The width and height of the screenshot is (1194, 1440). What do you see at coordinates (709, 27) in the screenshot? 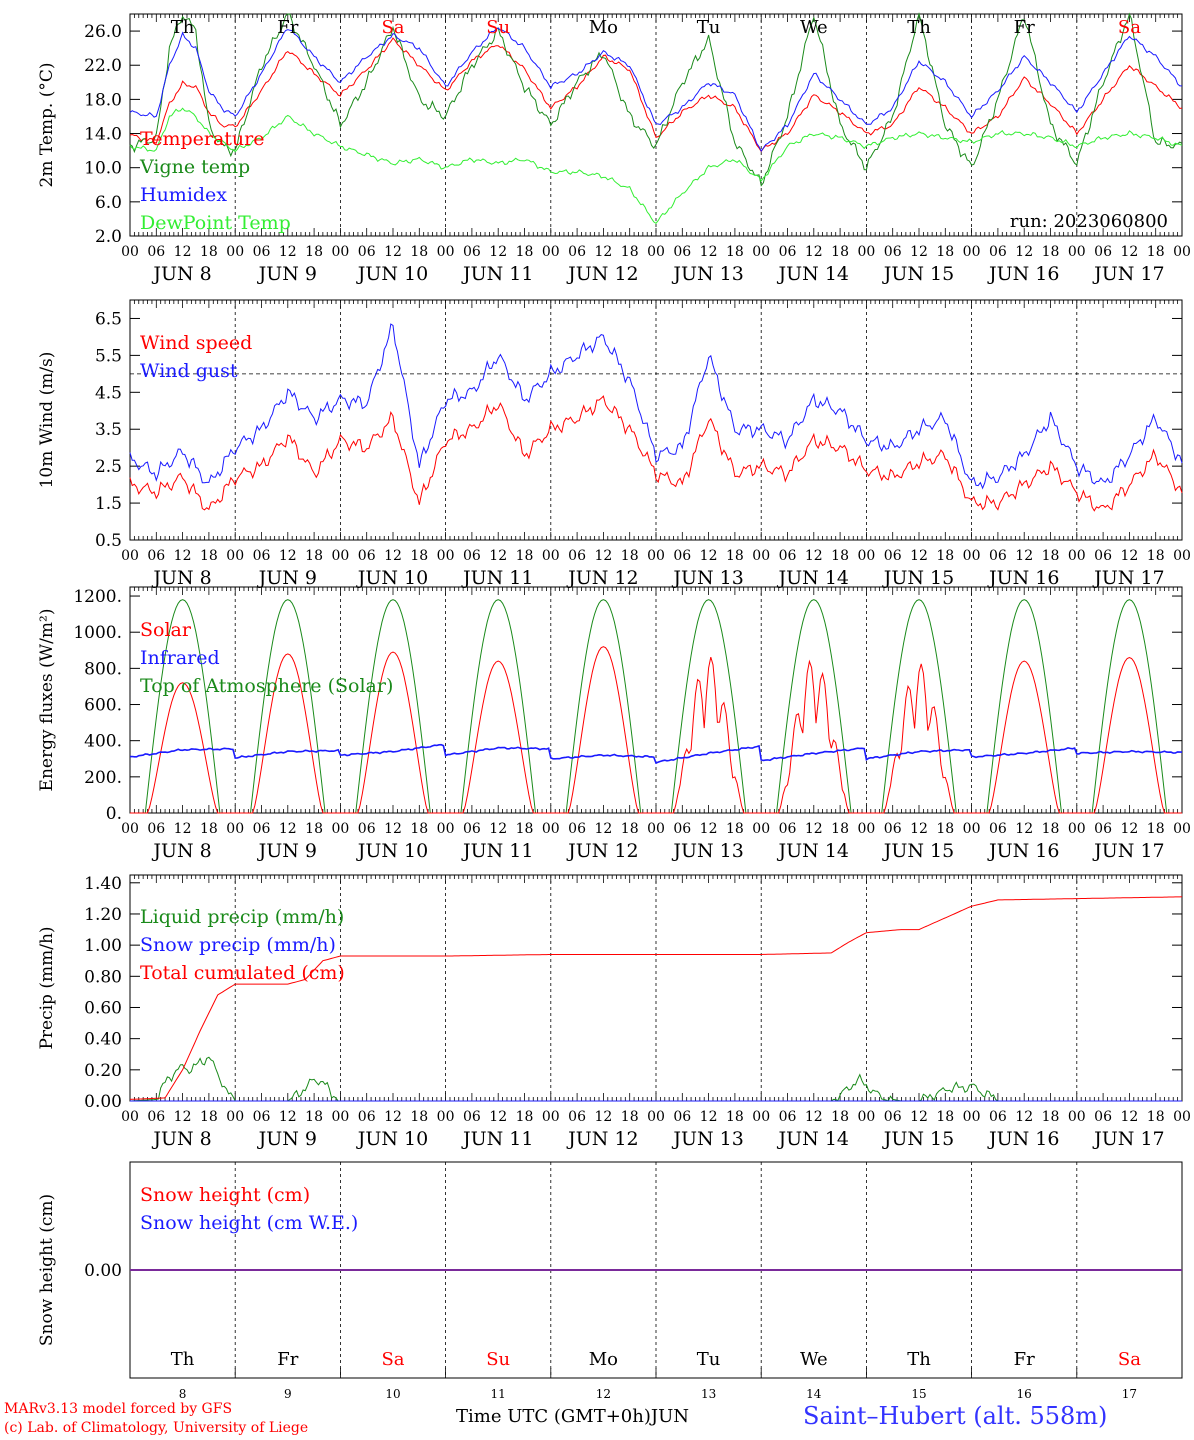
I see `weekday-label: Tu` at bounding box center [709, 27].